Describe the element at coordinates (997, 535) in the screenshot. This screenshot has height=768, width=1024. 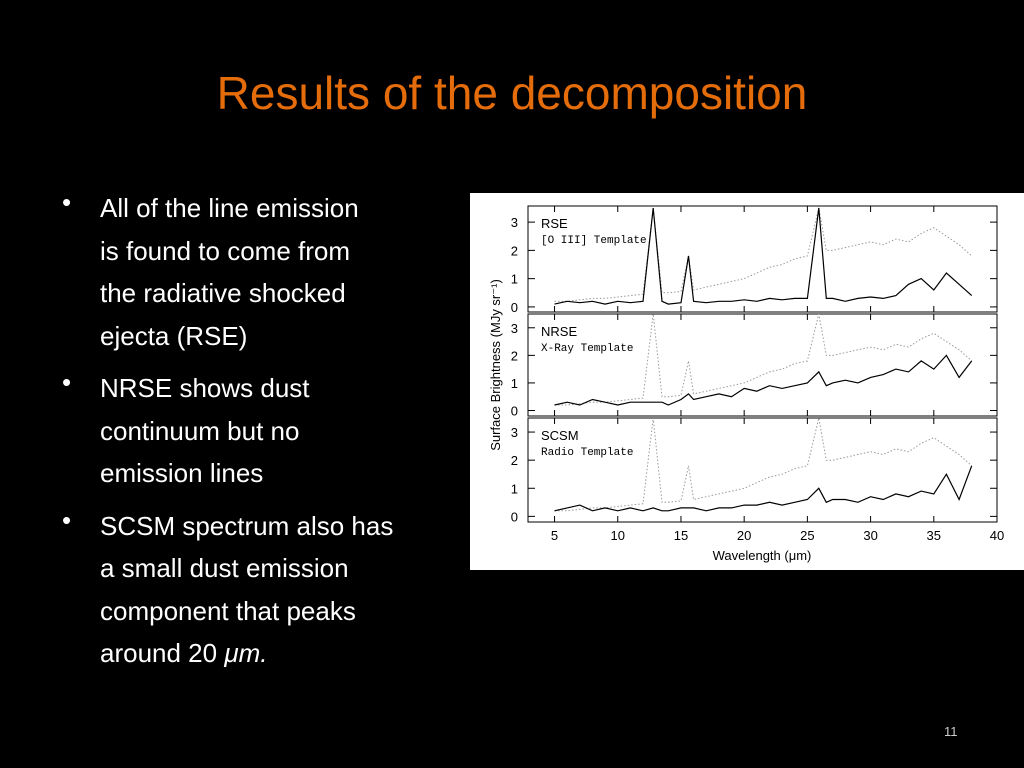
I see `x-tick-label: 40` at that location.